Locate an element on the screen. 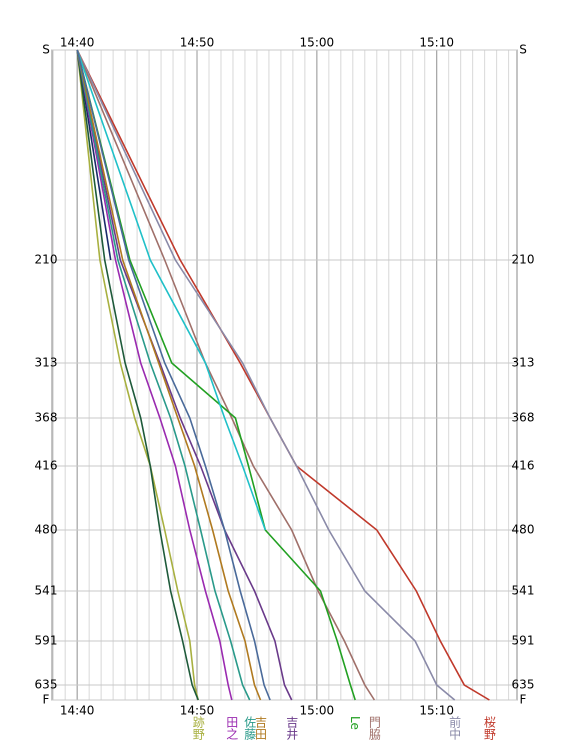 The image size is (568, 751). legend-label: 田之 is located at coordinates (232, 728).